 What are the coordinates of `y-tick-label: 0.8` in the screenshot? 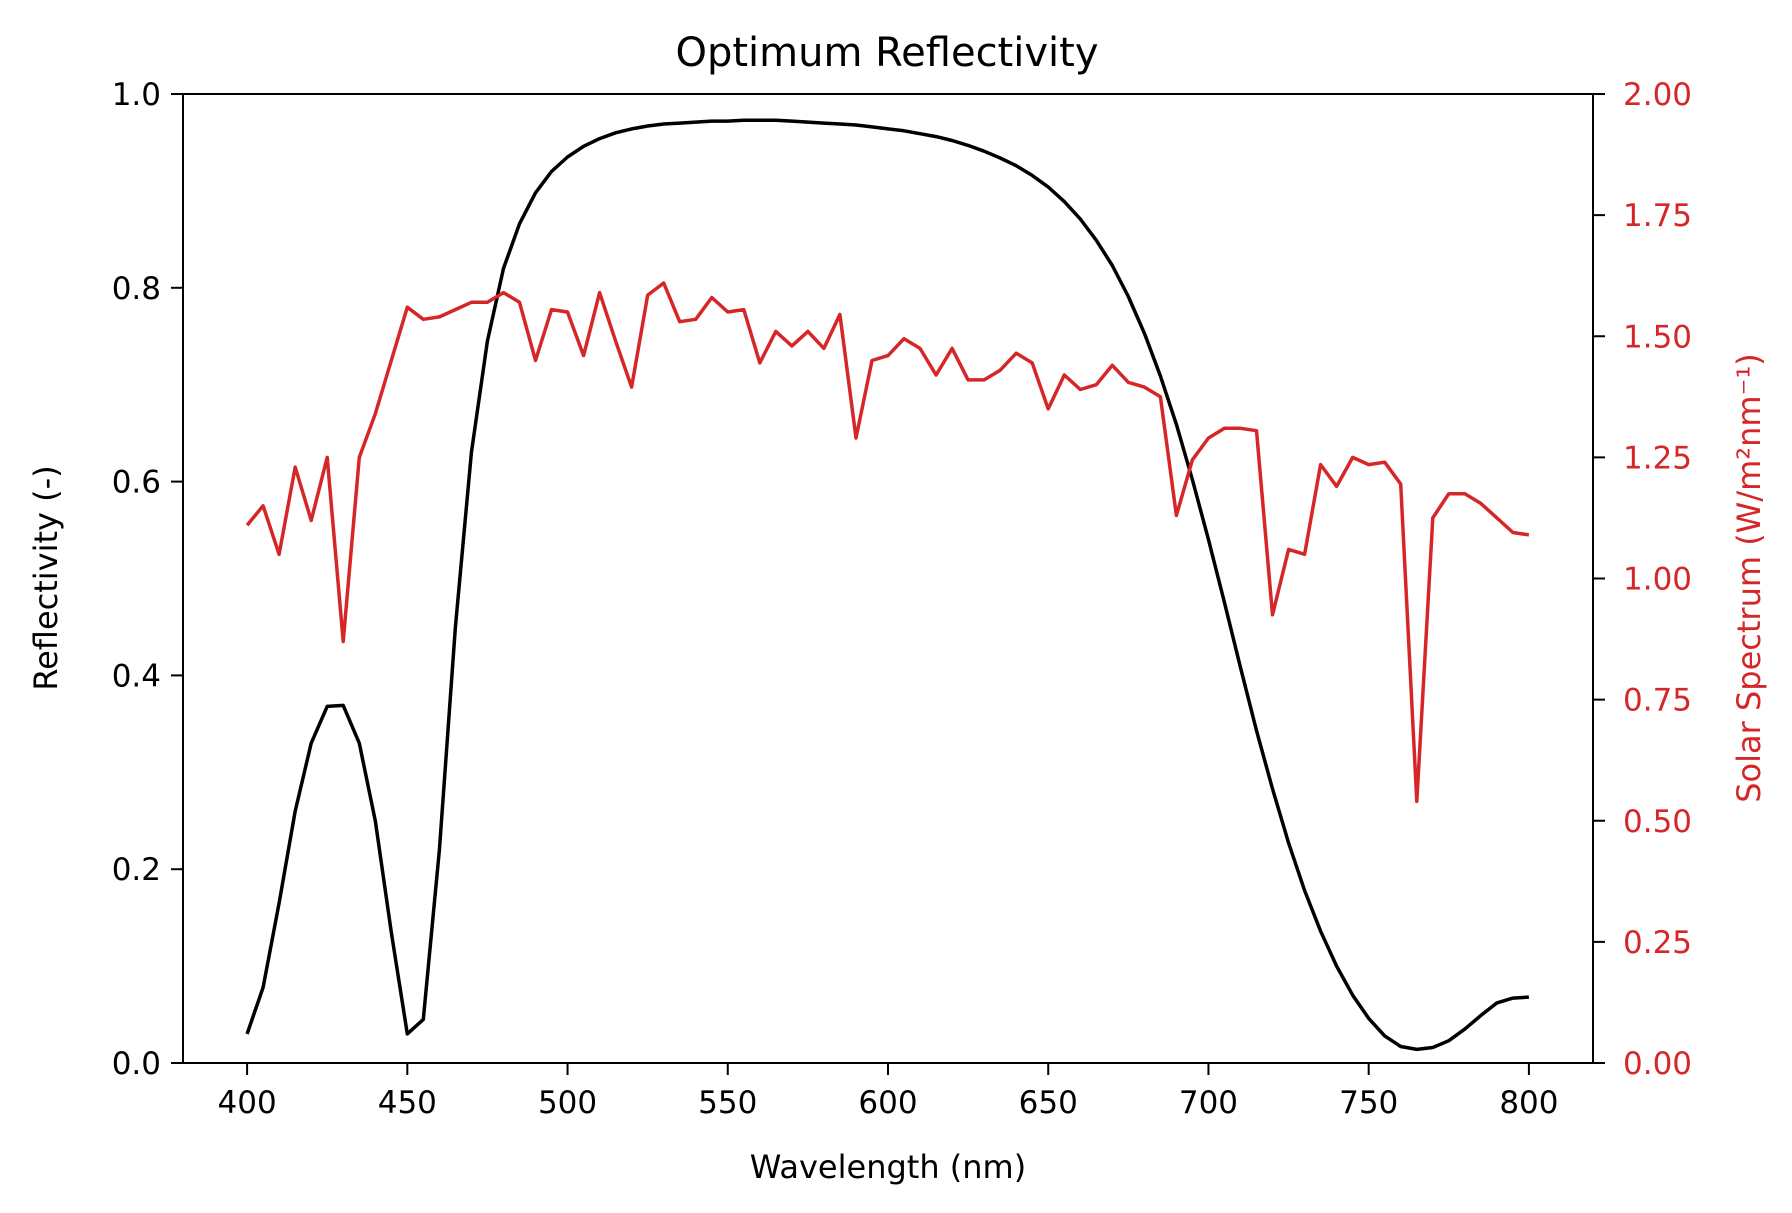 It's located at (136, 289).